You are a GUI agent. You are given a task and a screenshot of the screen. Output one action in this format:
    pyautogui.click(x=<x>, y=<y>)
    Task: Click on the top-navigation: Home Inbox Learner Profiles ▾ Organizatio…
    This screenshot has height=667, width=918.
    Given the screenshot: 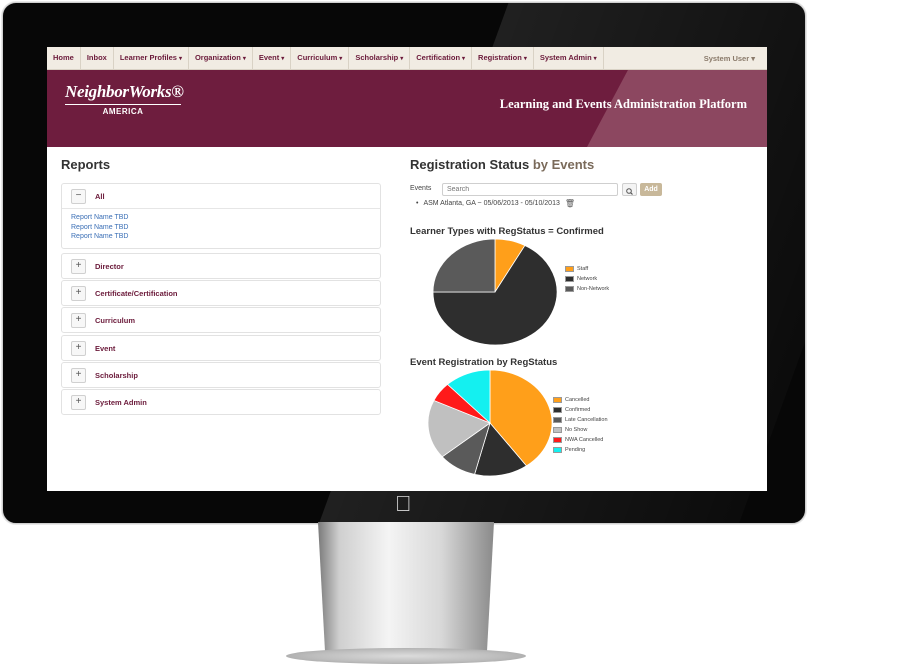 What is the action you would take?
    pyautogui.click(x=407, y=58)
    